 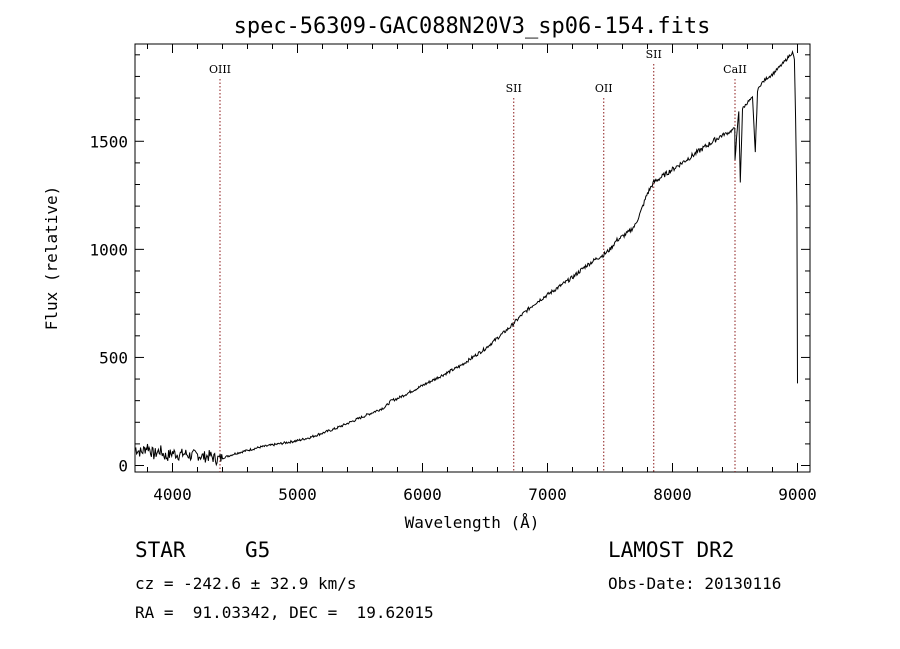 What do you see at coordinates (797, 494) in the screenshot?
I see `x-tick-label: 9000` at bounding box center [797, 494].